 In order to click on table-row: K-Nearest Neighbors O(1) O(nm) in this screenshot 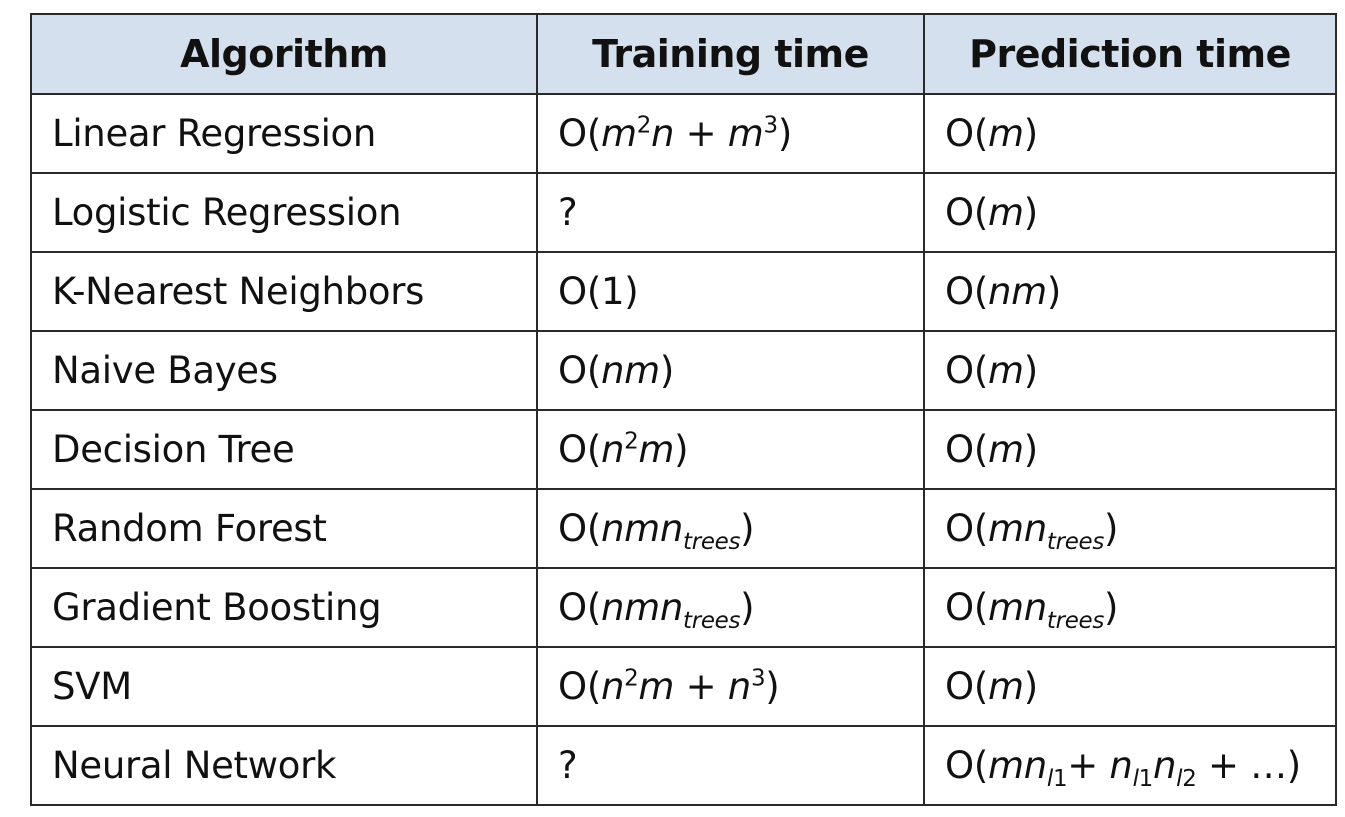, I will do `click(683, 291)`.